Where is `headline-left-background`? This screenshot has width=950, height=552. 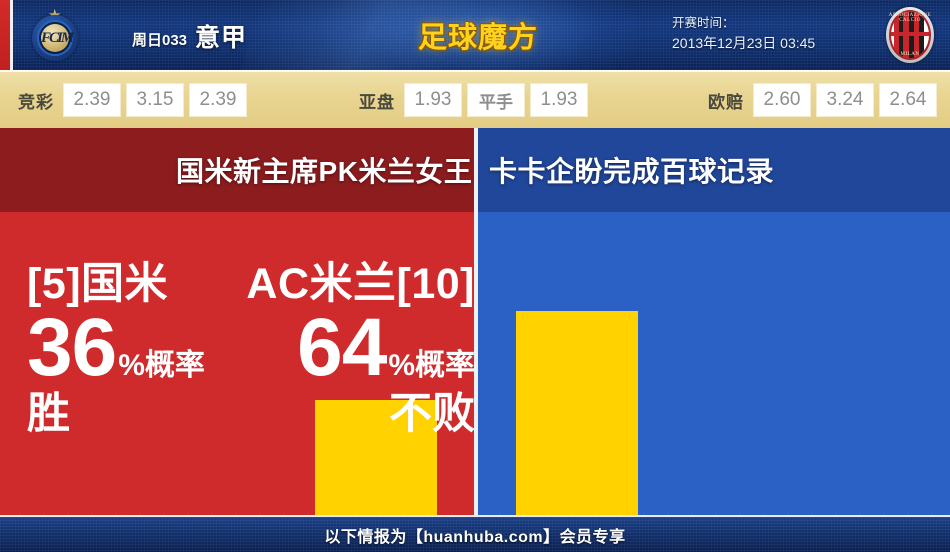
headline-left-background is located at coordinates (237, 170).